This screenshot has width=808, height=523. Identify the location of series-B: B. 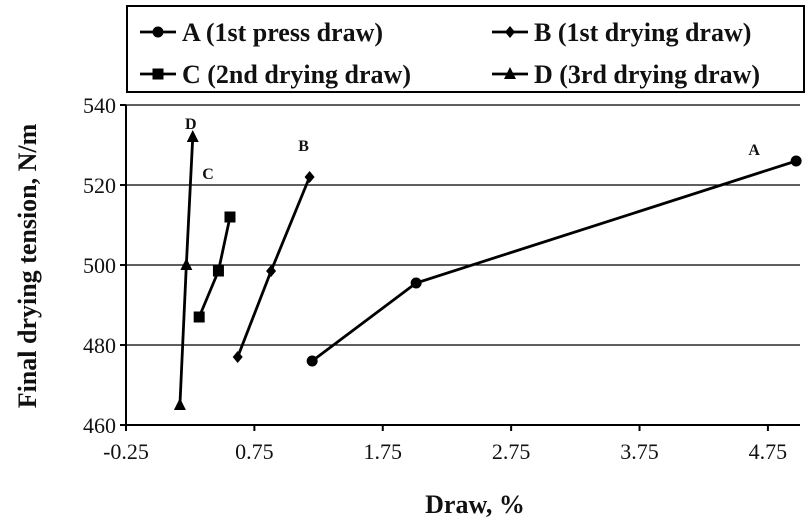
(273, 250).